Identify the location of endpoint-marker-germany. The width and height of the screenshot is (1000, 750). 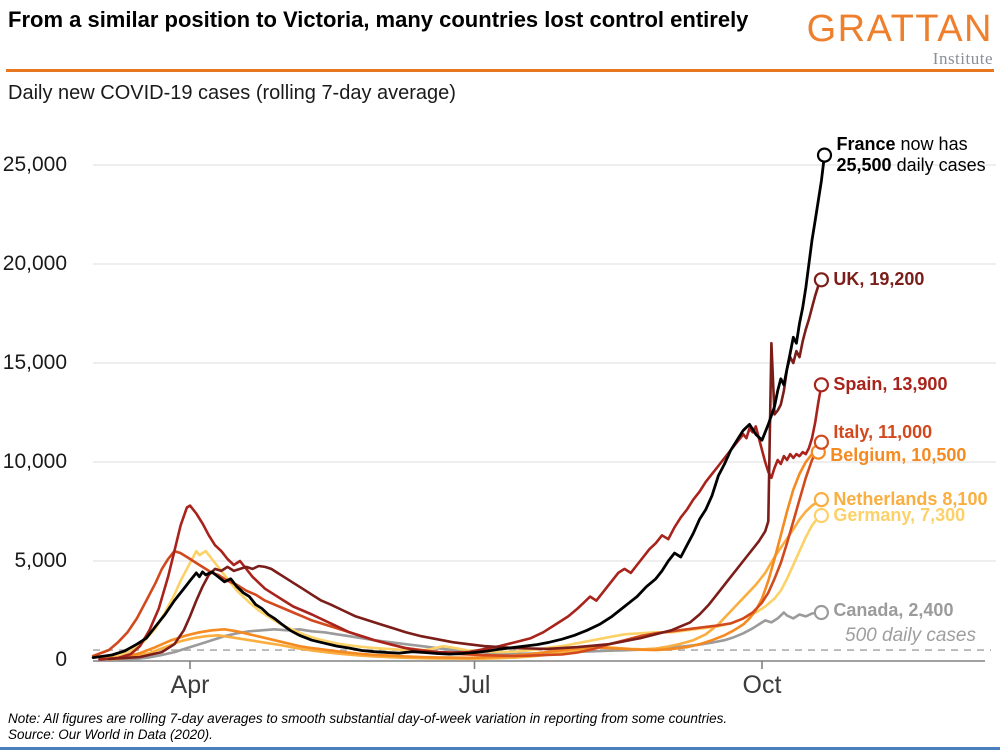
(821, 515).